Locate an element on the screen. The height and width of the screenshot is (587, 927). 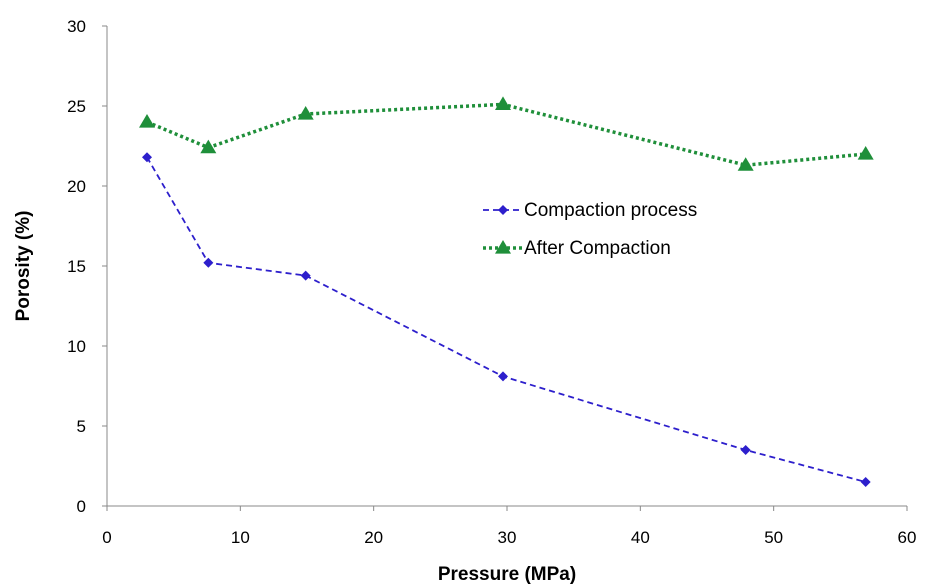
y-tick-label: 10 is located at coordinates (76, 346).